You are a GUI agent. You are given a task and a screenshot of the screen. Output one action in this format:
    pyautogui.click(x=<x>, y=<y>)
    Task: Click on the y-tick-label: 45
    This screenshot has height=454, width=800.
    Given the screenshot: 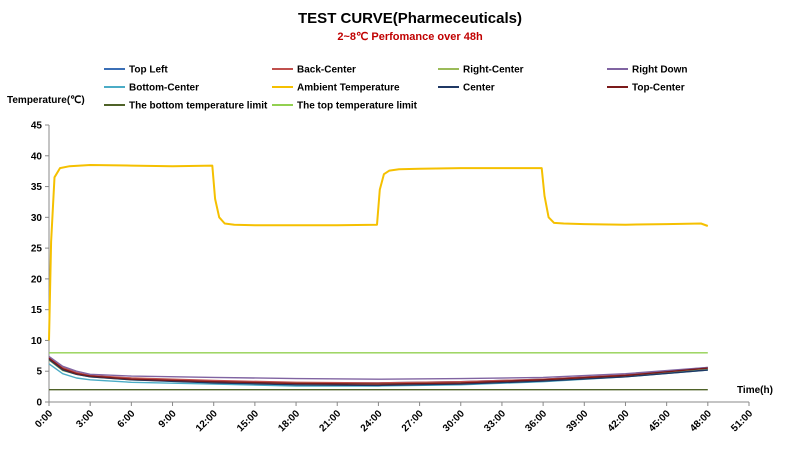 What is the action you would take?
    pyautogui.click(x=37, y=126)
    